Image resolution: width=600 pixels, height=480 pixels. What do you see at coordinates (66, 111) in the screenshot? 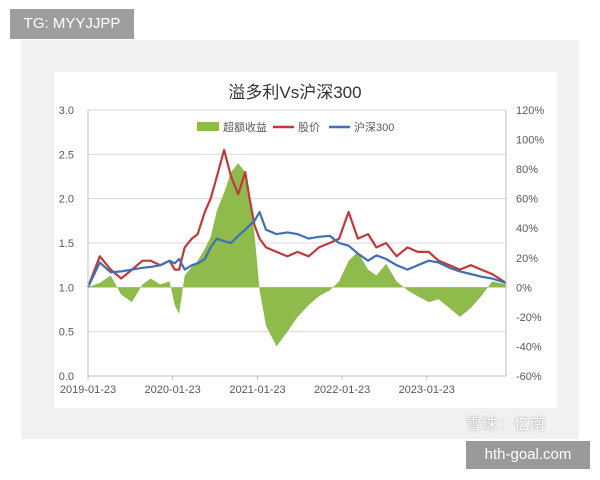
I see `y-left-tick-label: 3.0` at bounding box center [66, 111].